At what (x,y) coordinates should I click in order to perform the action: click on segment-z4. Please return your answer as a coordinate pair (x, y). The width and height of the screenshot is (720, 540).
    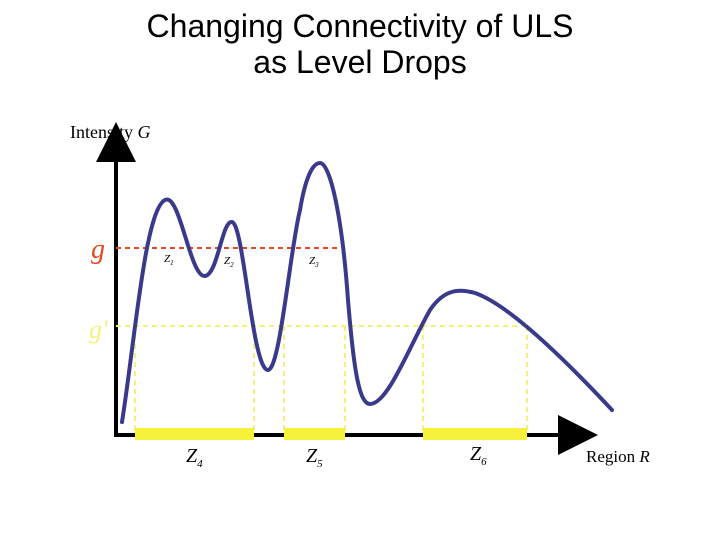
    Looking at the image, I should click on (194, 434).